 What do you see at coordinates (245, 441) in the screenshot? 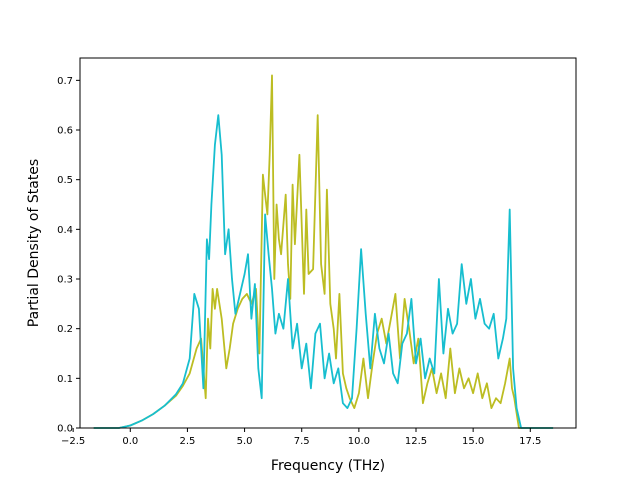
I see `x-tick-label-3: 5.0` at bounding box center [245, 441].